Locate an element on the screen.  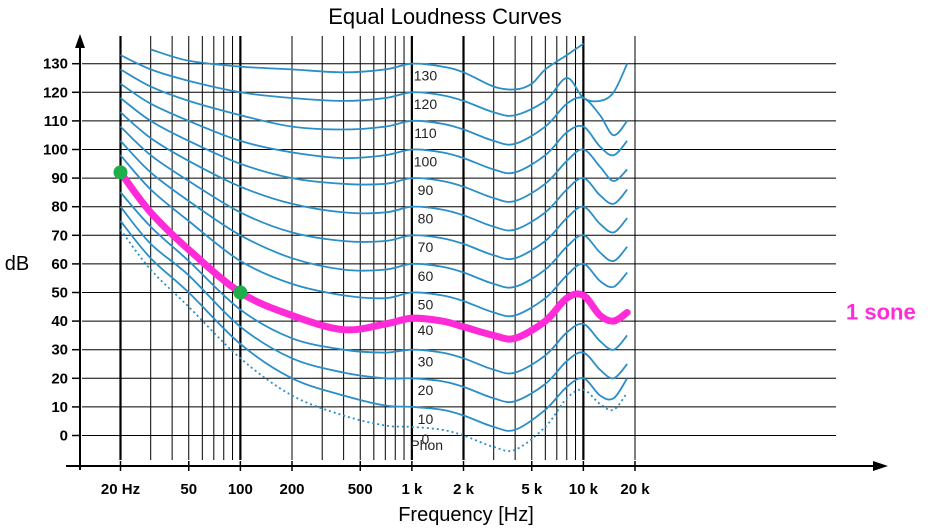
phon-unit-label: Phon is located at coordinates (426, 445).